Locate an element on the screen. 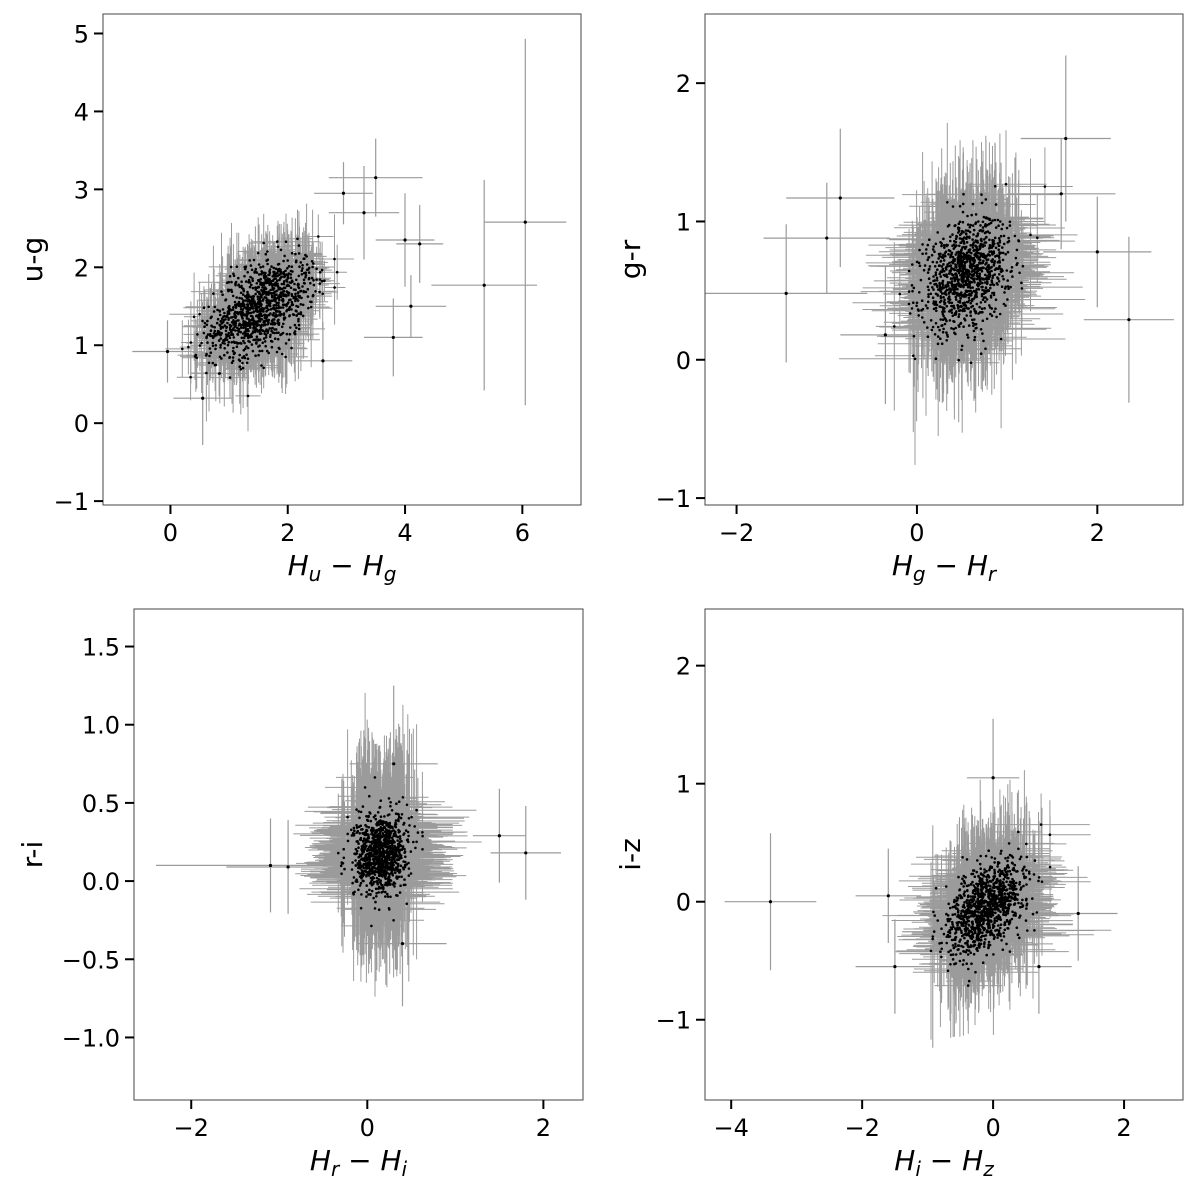 This screenshot has width=1200, height=1180. y-axis-label: g-r is located at coordinates (630, 259).